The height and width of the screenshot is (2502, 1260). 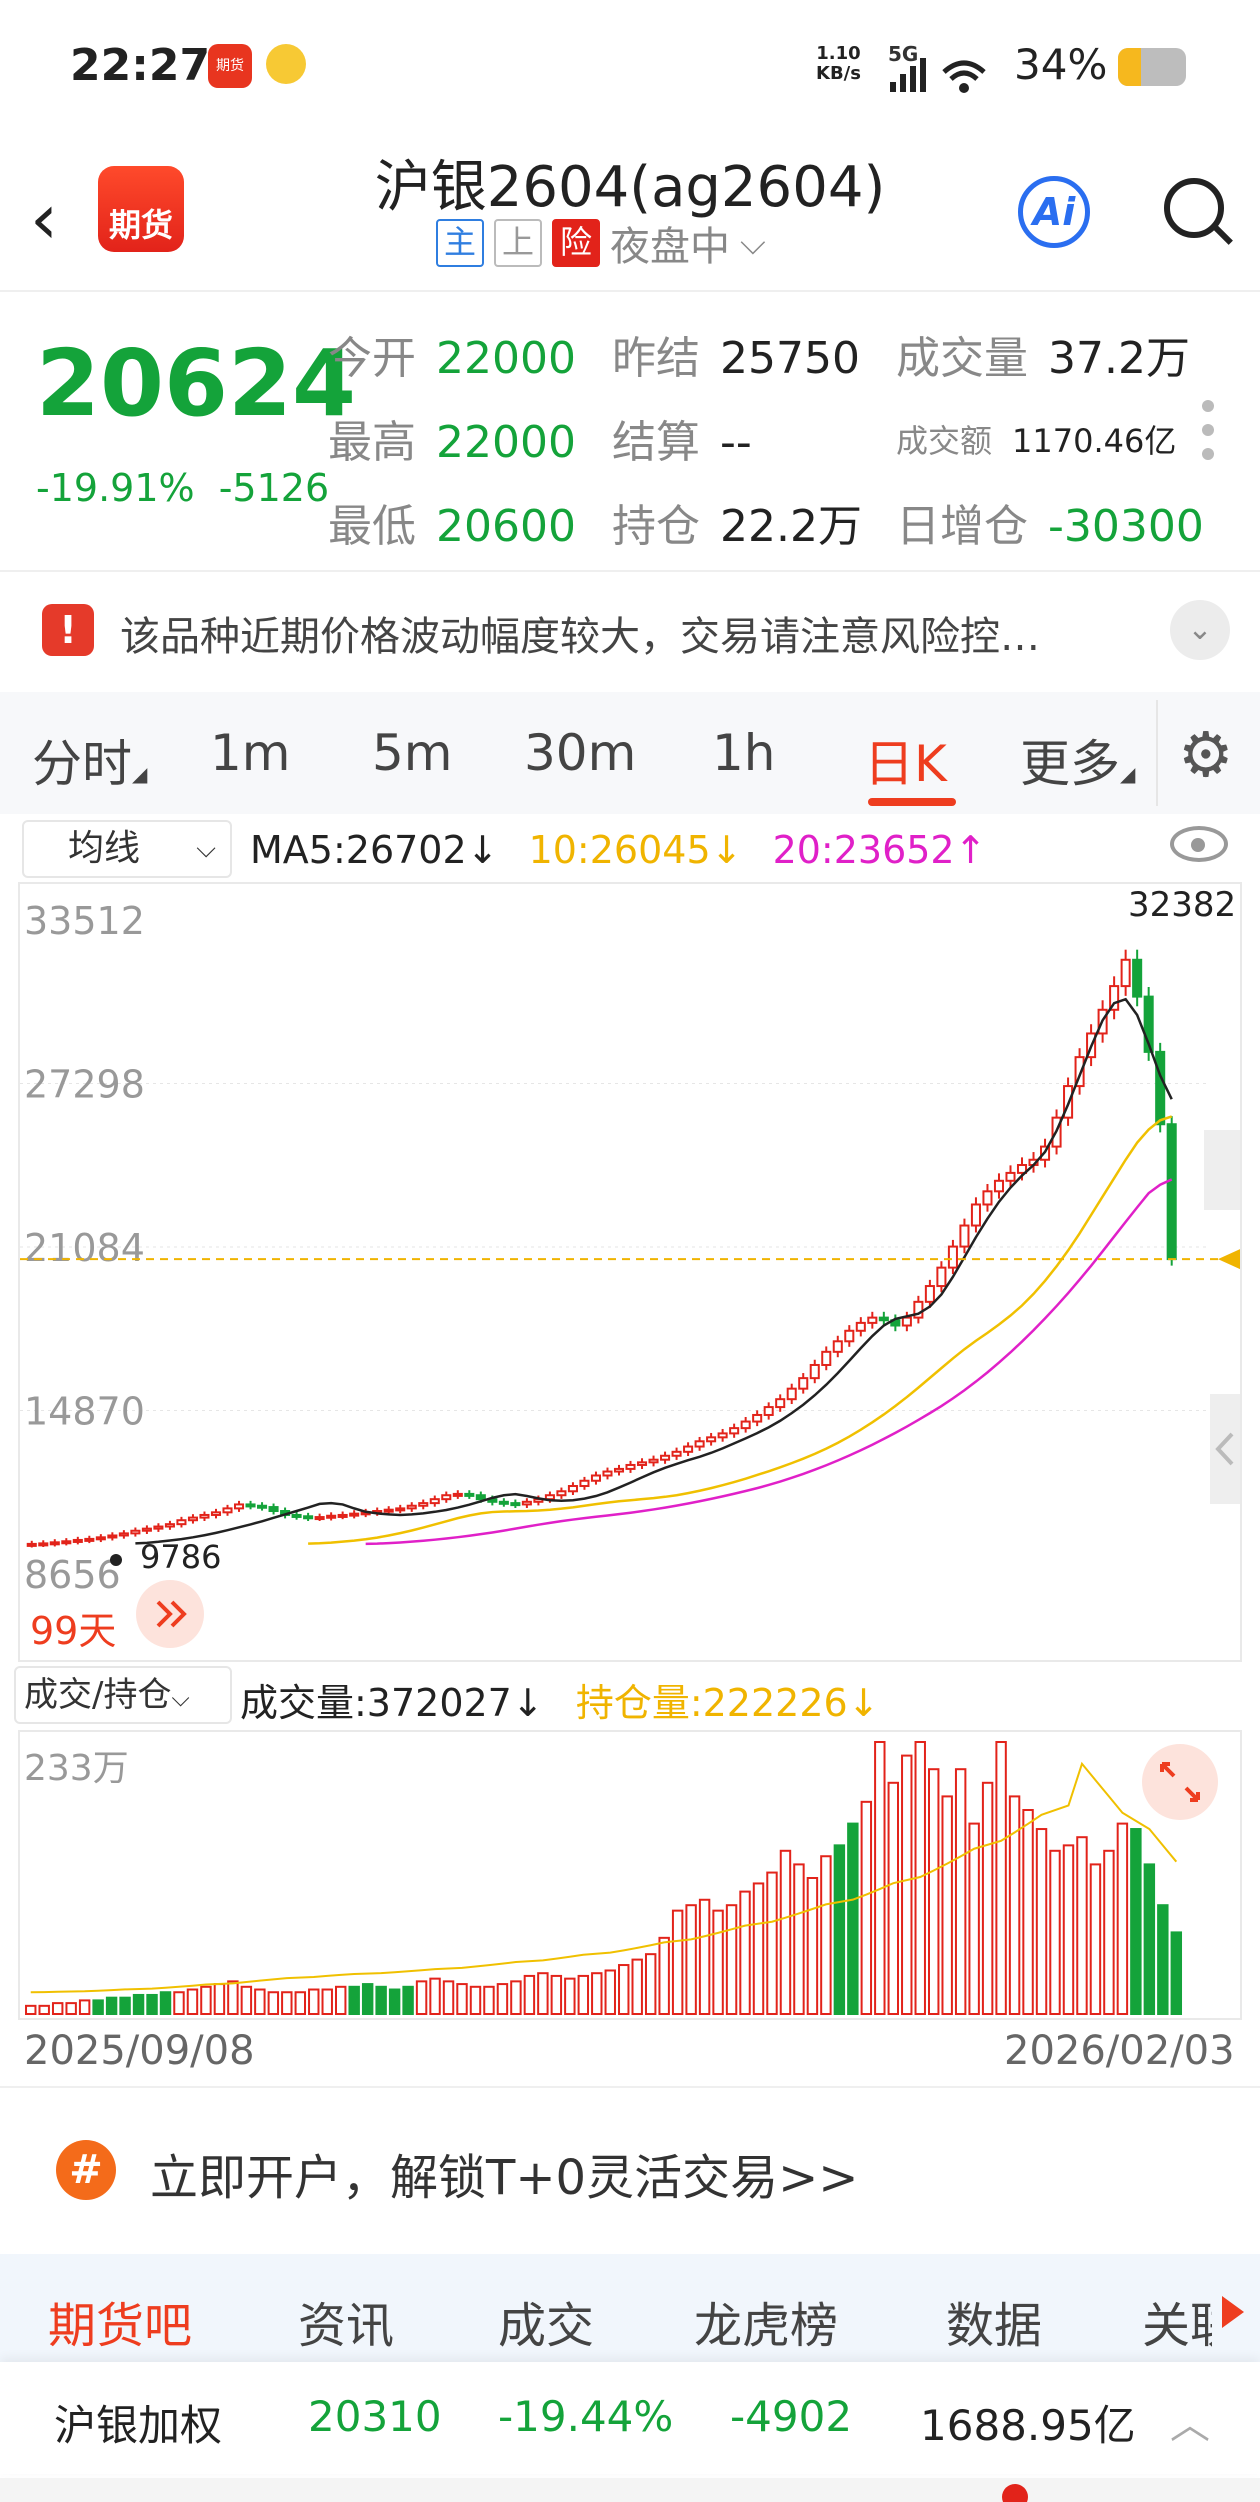 I want to click on index-price: 20310, so click(x=375, y=2416).